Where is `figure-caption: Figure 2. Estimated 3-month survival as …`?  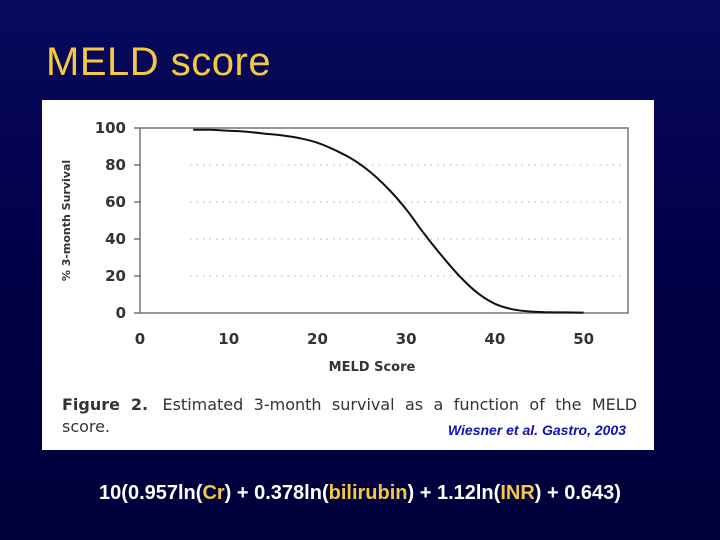 figure-caption: Figure 2. Estimated 3-month survival as … is located at coordinates (349, 416).